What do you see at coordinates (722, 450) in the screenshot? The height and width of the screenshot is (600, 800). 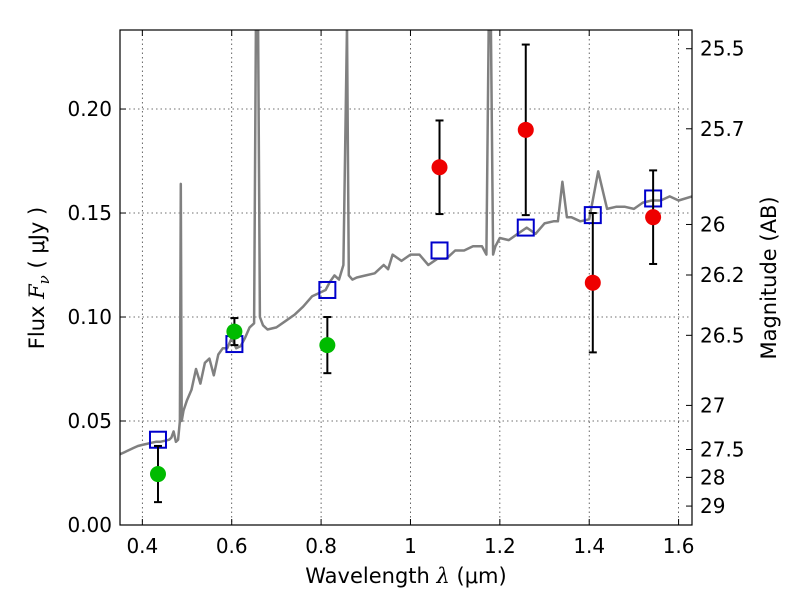 I see `y2-tick-label: 27.5` at bounding box center [722, 450].